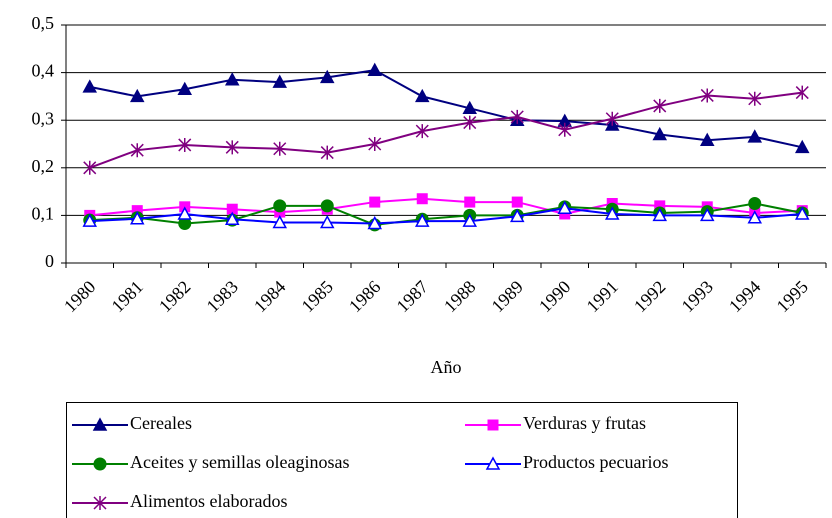  What do you see at coordinates (460, 297) in the screenshot?
I see `x-tick-label: 1988` at bounding box center [460, 297].